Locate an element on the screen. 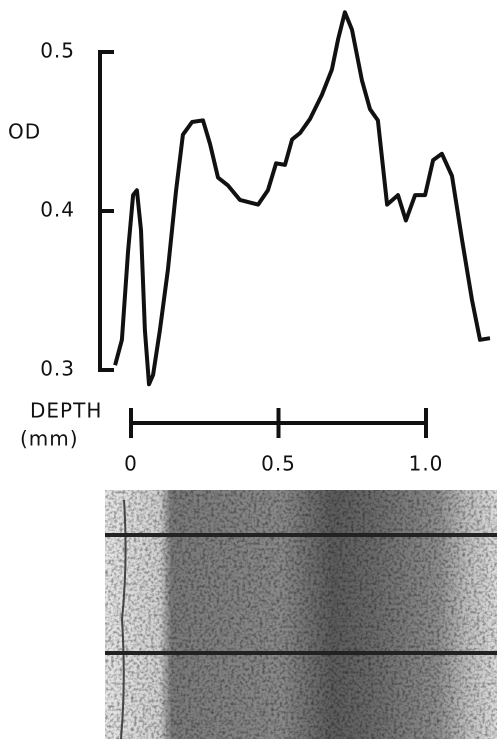 The image size is (497, 739). y-axis-label: OD is located at coordinates (24, 132).